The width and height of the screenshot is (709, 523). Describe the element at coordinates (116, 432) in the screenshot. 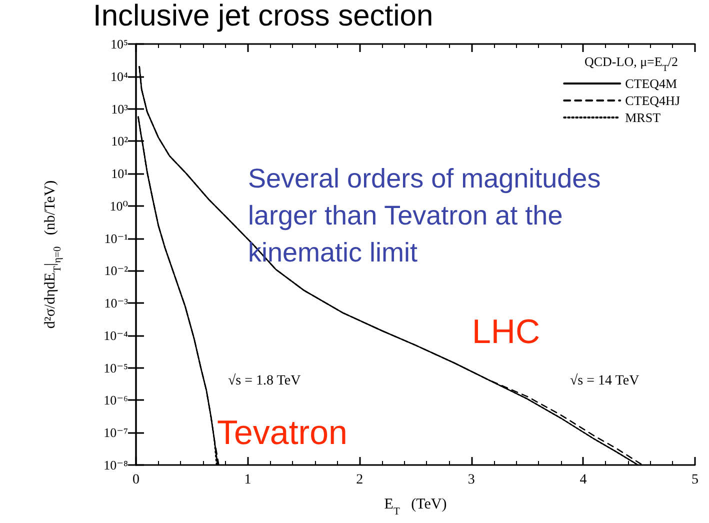

I see `y-tick-label: 10⁻⁷` at that location.